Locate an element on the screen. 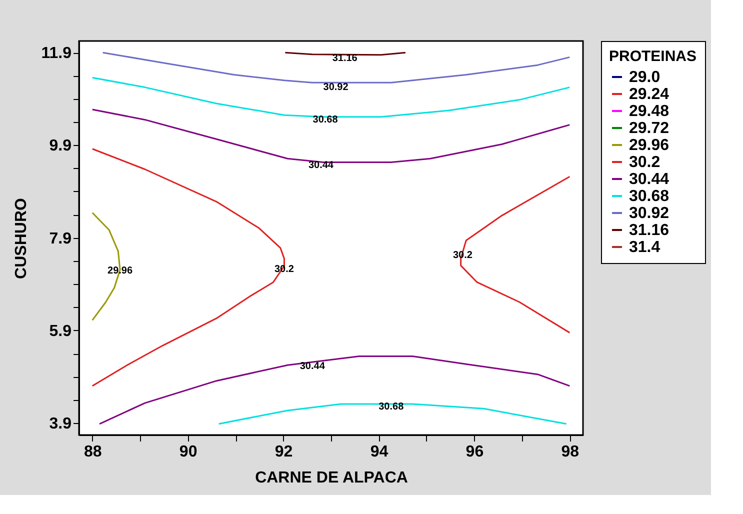 This screenshot has width=743, height=514. x-tick-label: 92 is located at coordinates (283, 452).